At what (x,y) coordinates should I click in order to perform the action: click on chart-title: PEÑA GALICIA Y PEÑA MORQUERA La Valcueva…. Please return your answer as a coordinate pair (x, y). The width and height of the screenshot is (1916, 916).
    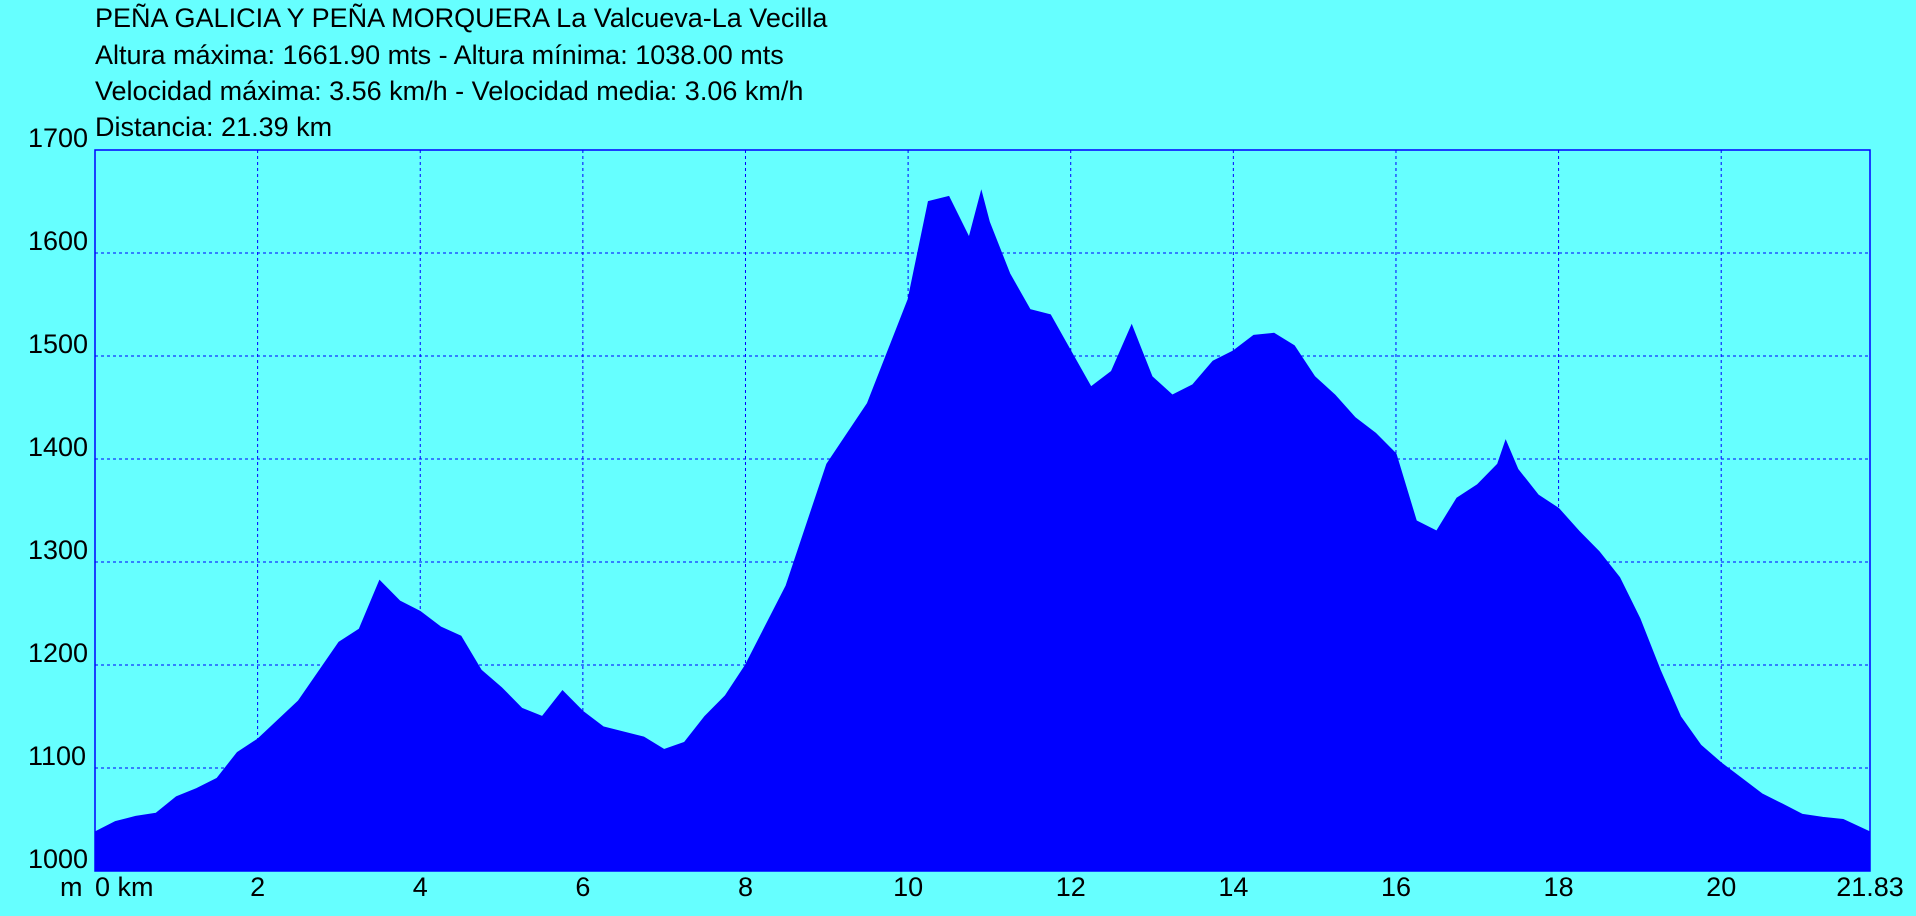
    Looking at the image, I should click on (461, 17).